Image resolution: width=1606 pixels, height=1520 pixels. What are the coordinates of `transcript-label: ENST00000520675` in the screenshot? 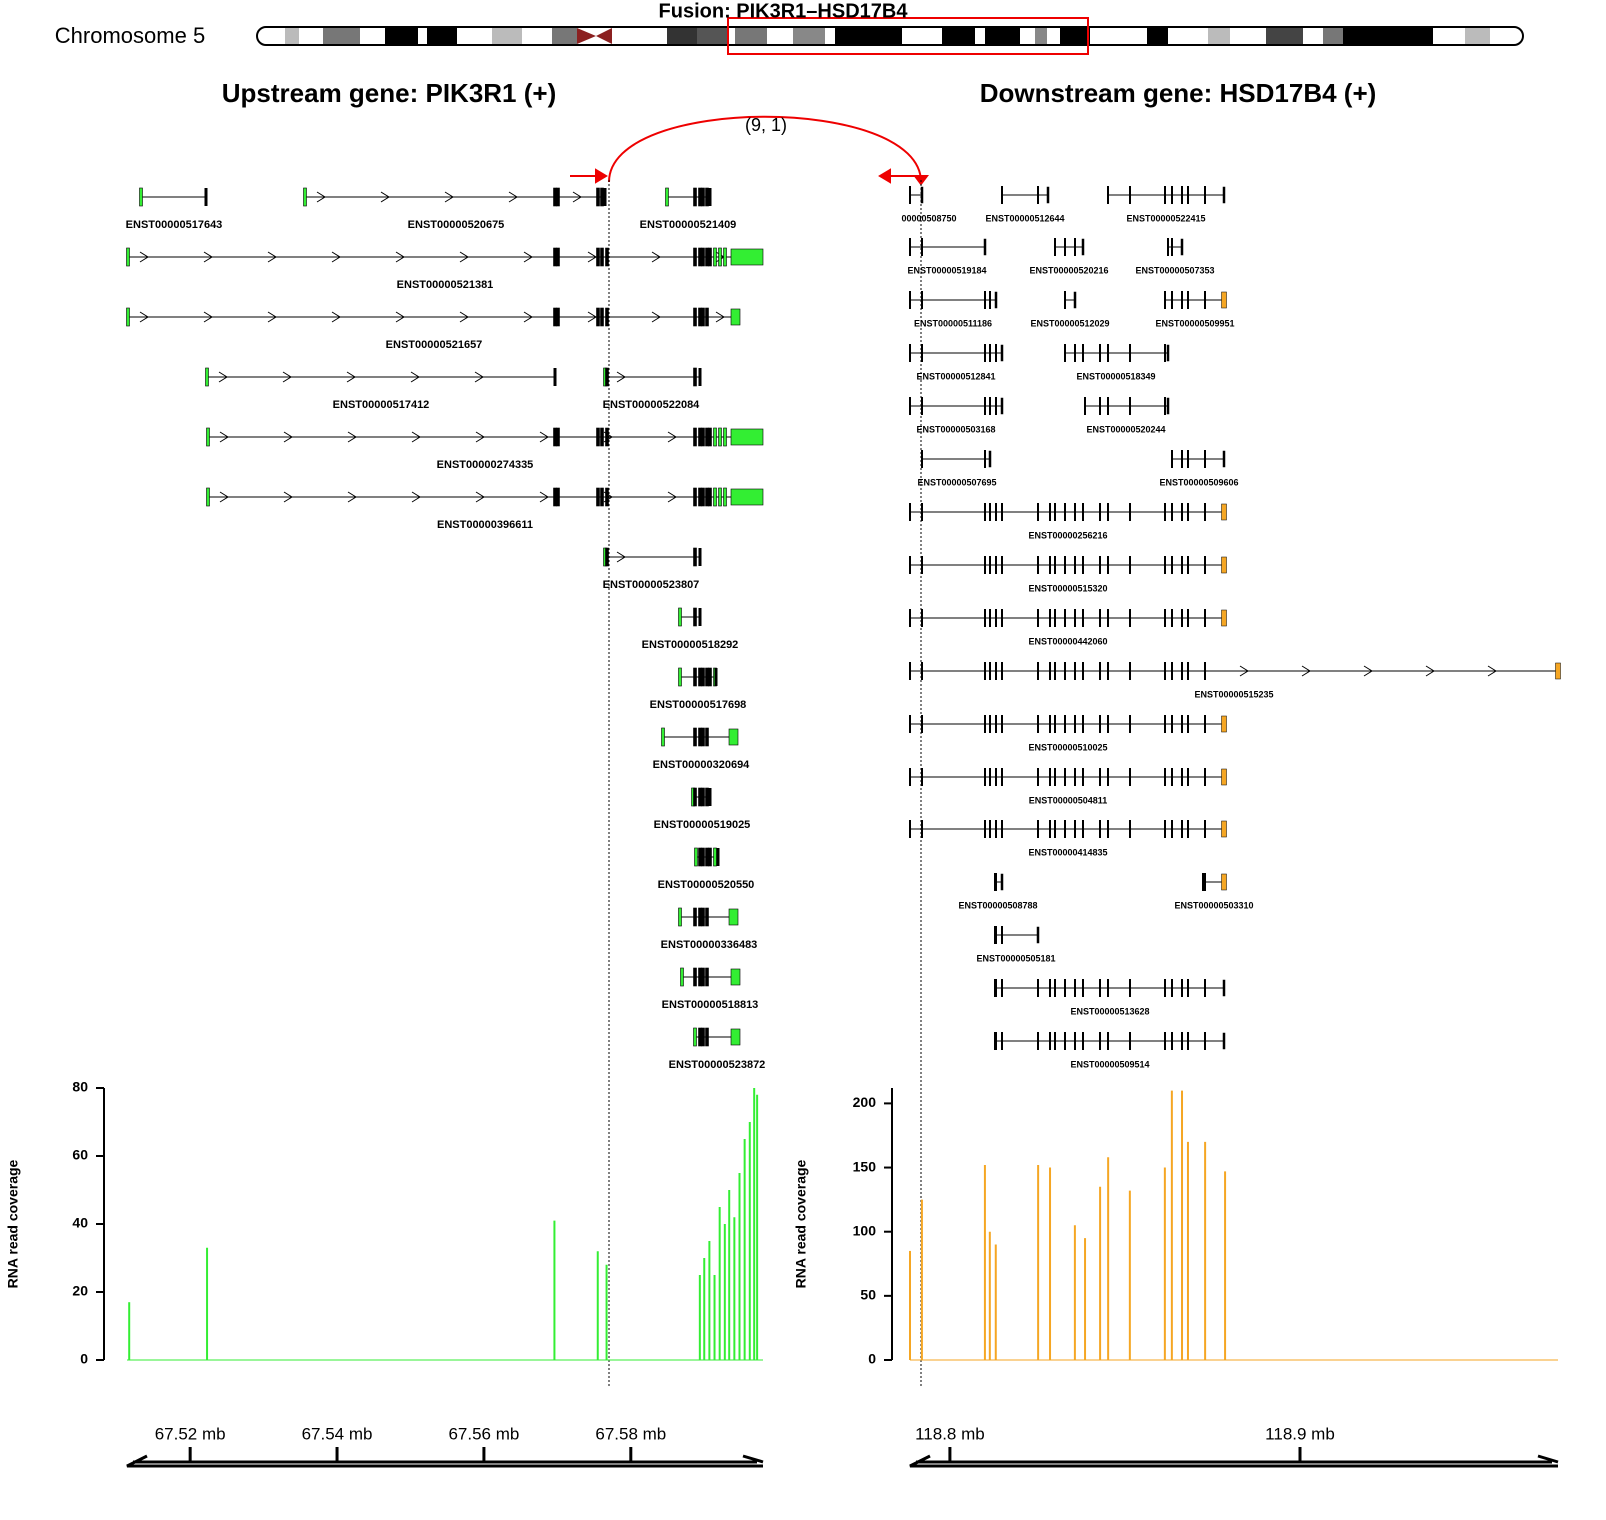 It's located at (456, 225).